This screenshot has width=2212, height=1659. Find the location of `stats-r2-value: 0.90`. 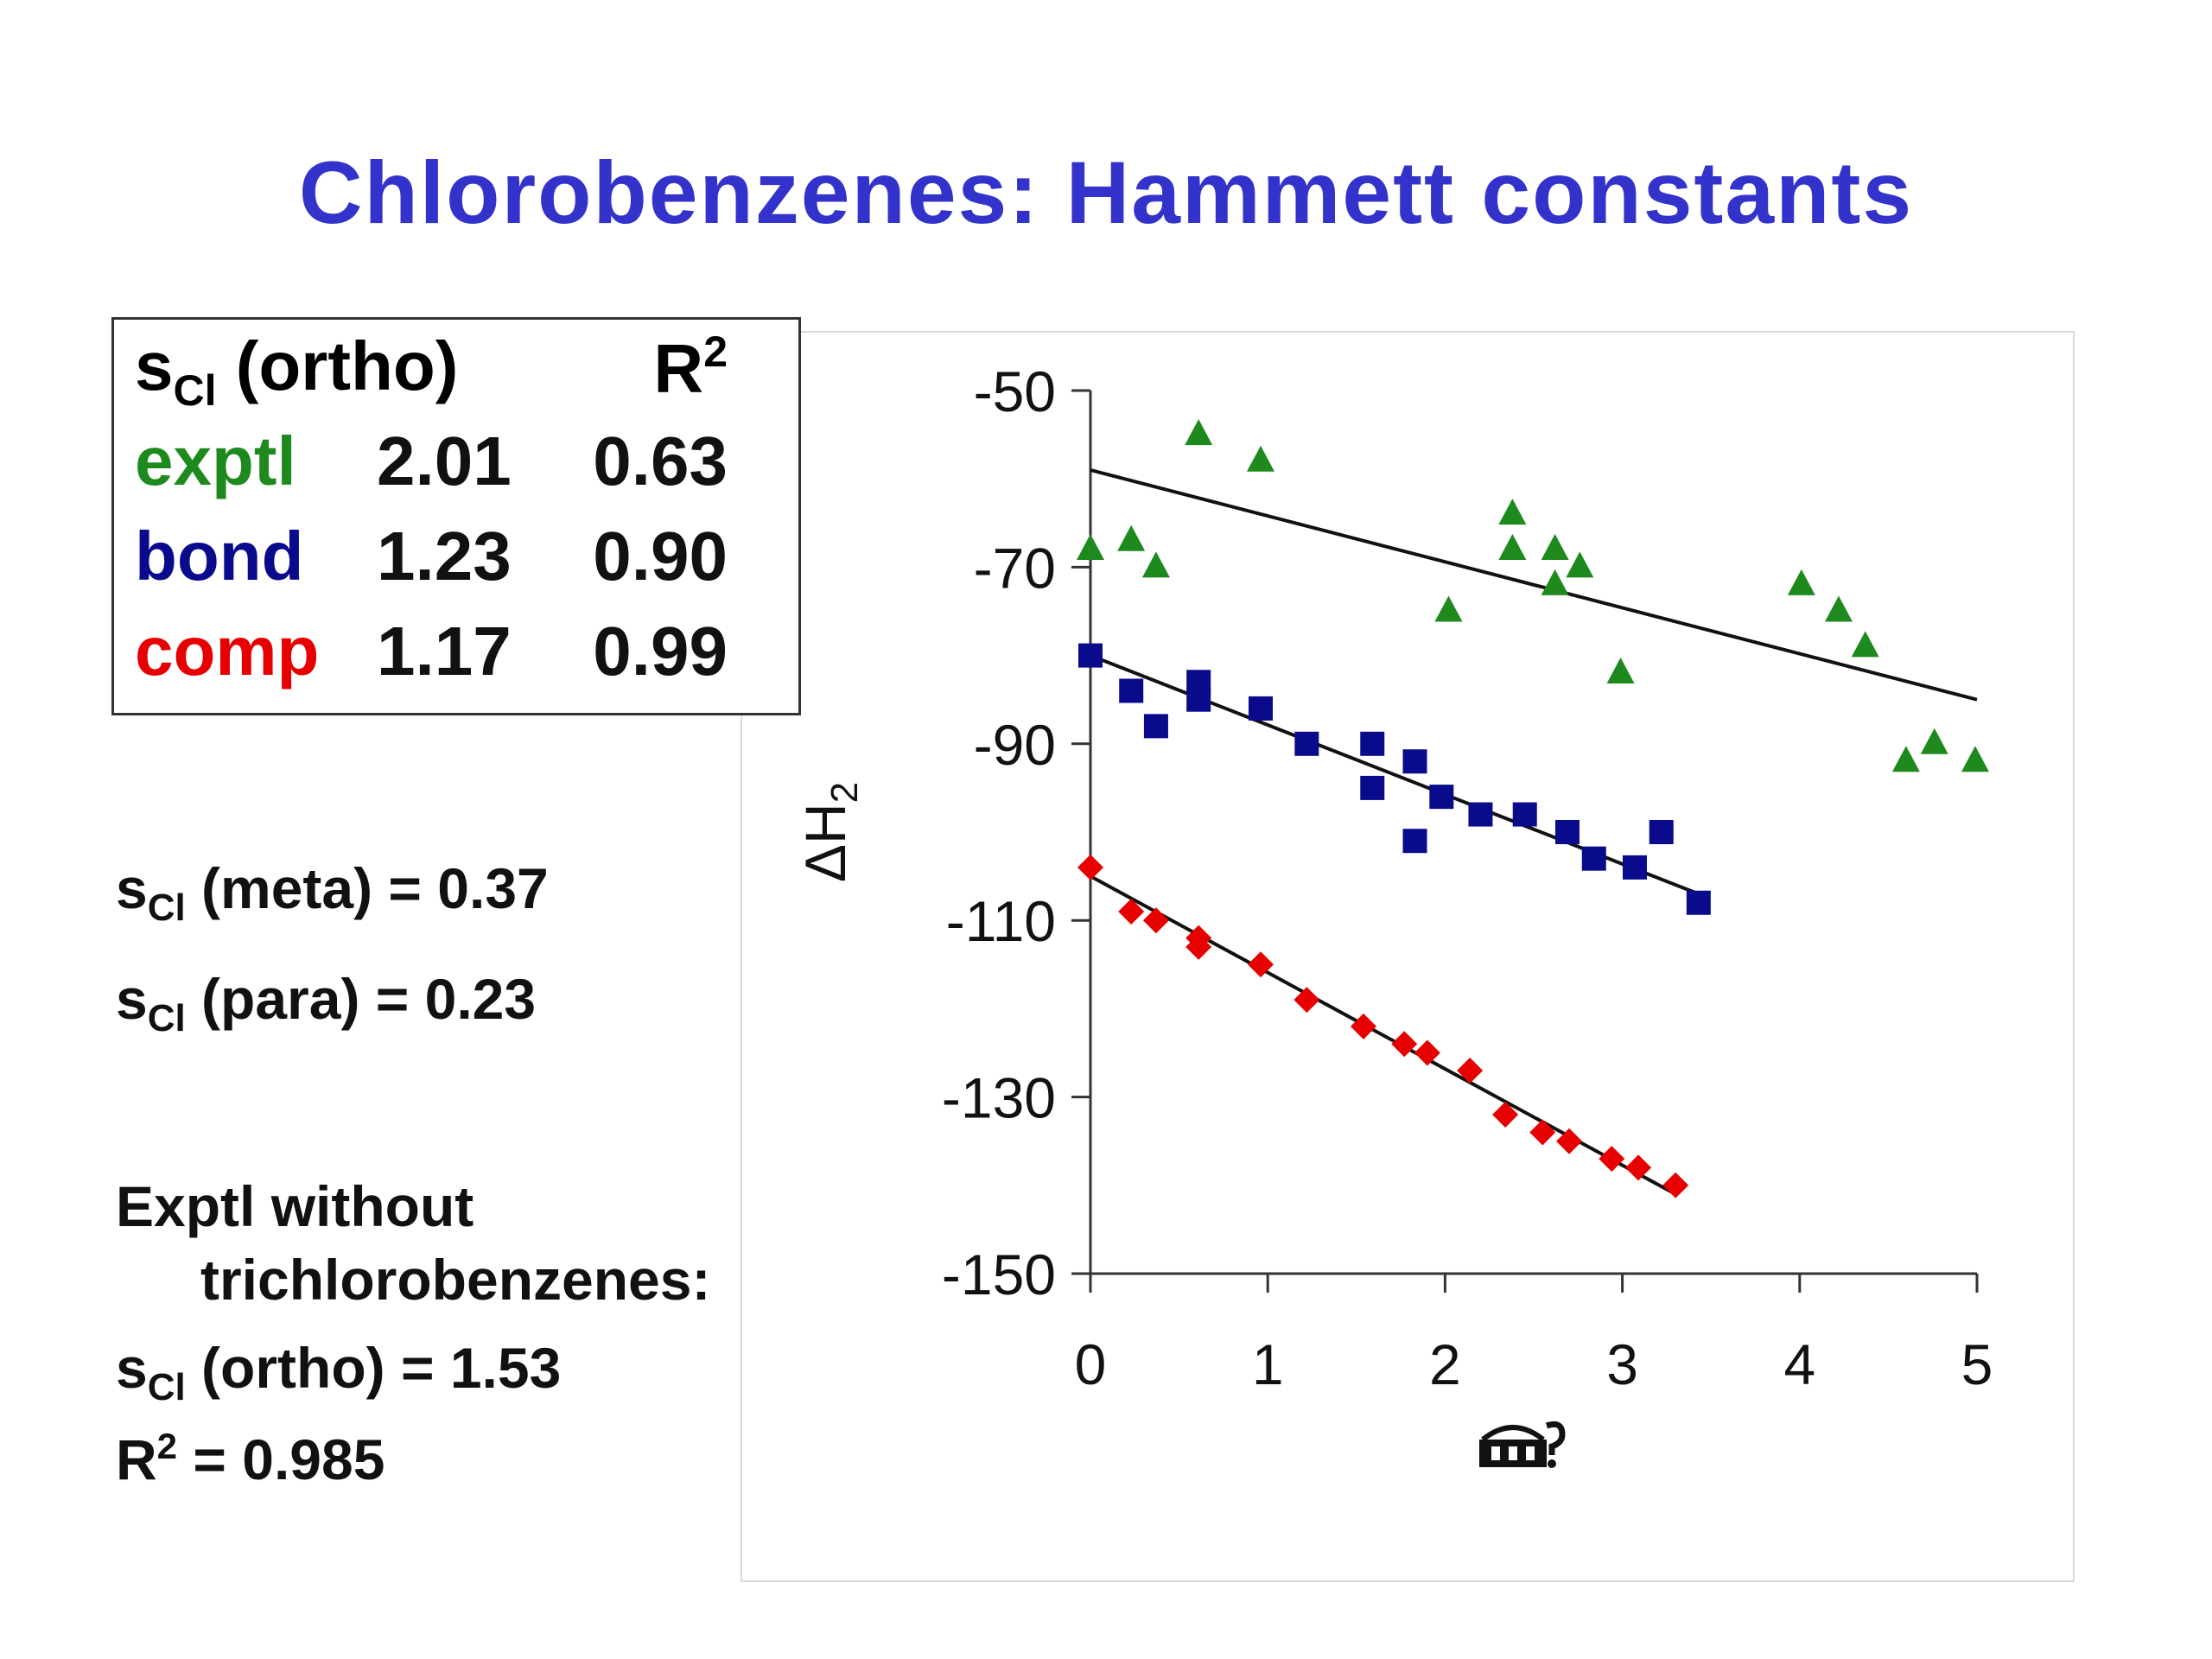

stats-r2-value: 0.90 is located at coordinates (660, 556).